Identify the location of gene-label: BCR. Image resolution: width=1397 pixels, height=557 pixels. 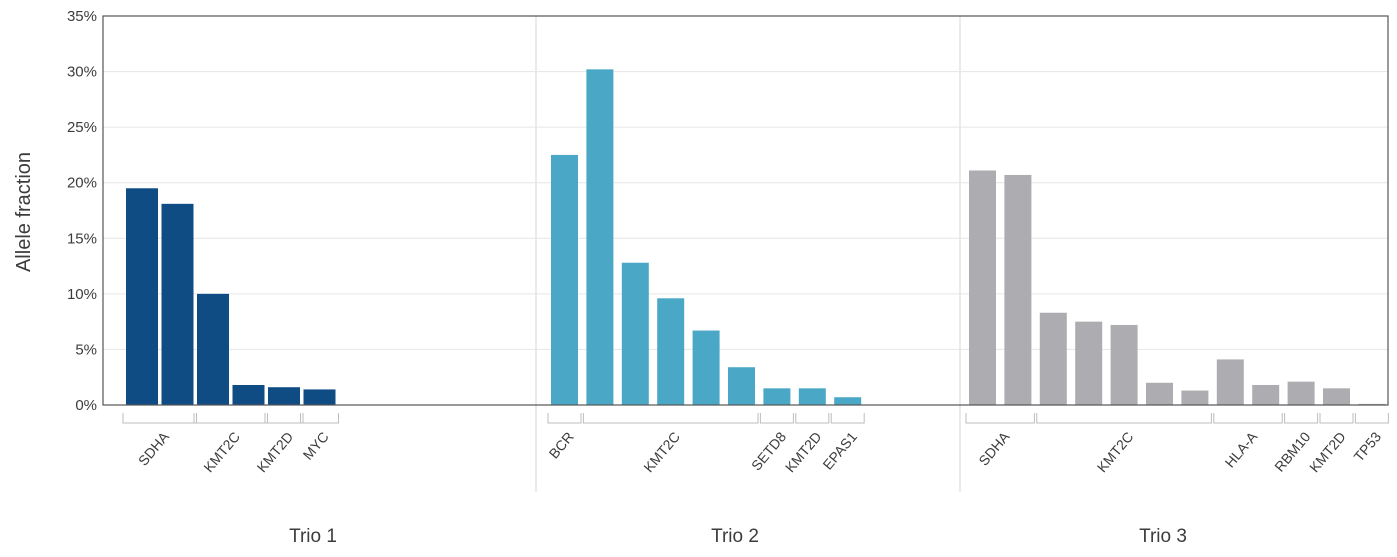
(561, 445).